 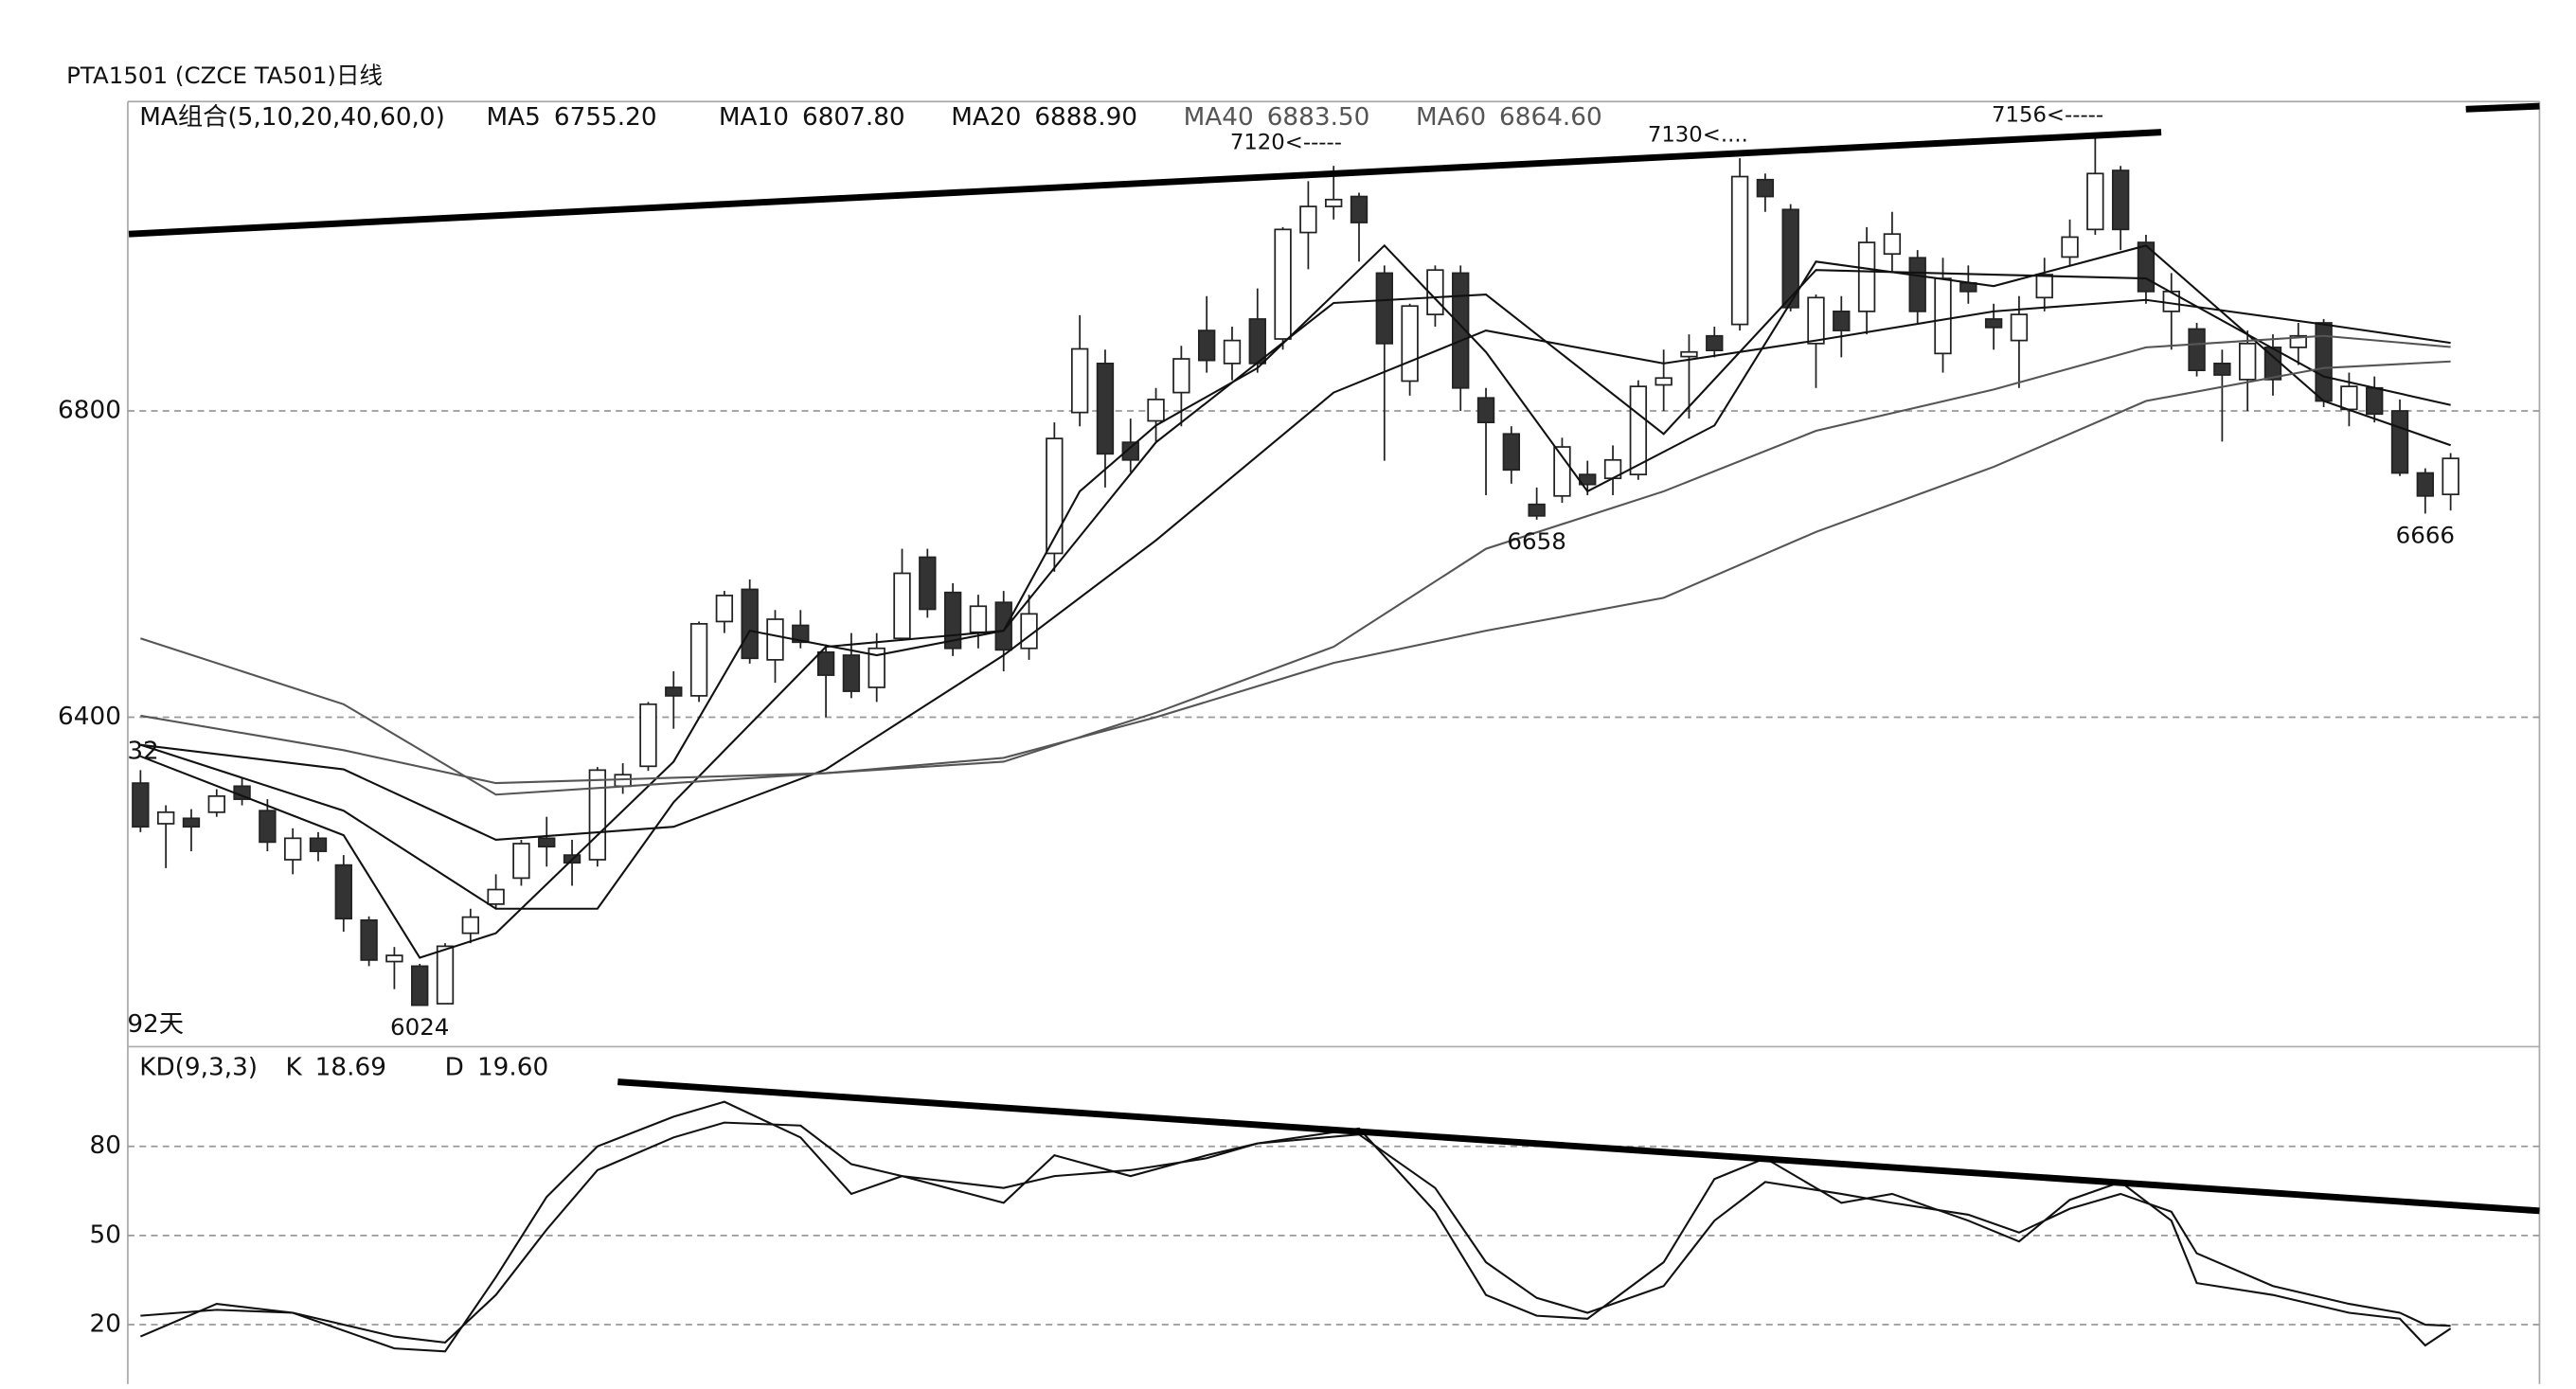 I want to click on legend-value: 6888.90, so click(x=1085, y=118).